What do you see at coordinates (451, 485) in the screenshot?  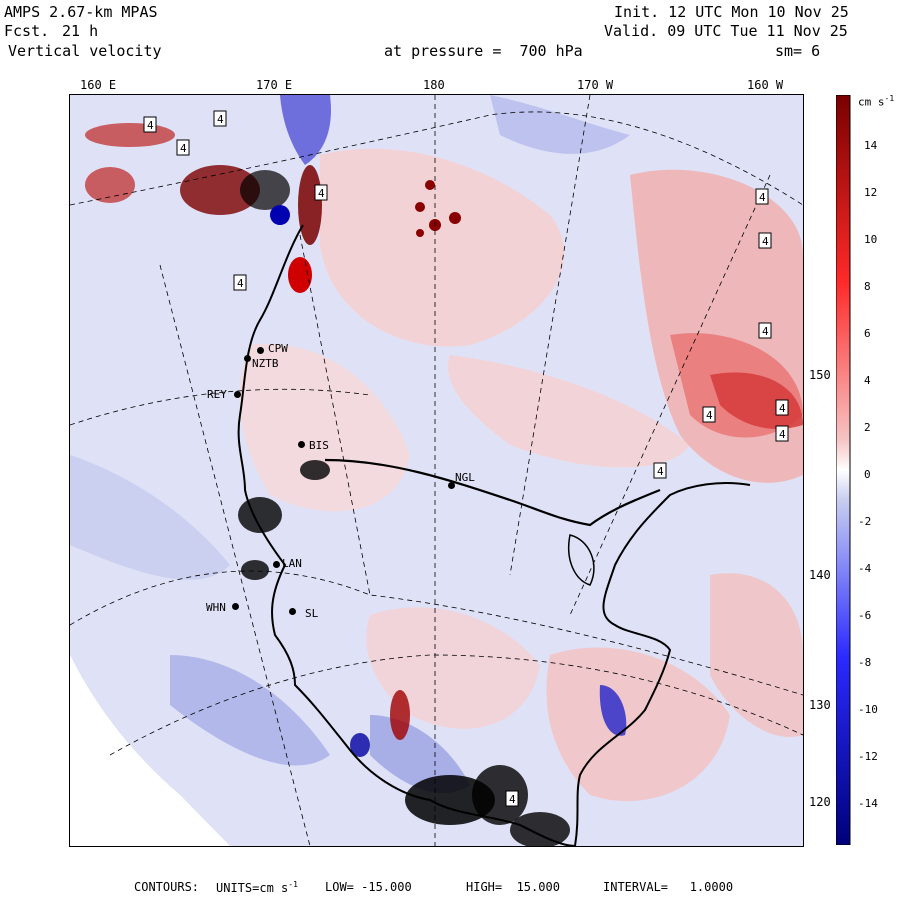 I see `station-dot-ngl` at bounding box center [451, 485].